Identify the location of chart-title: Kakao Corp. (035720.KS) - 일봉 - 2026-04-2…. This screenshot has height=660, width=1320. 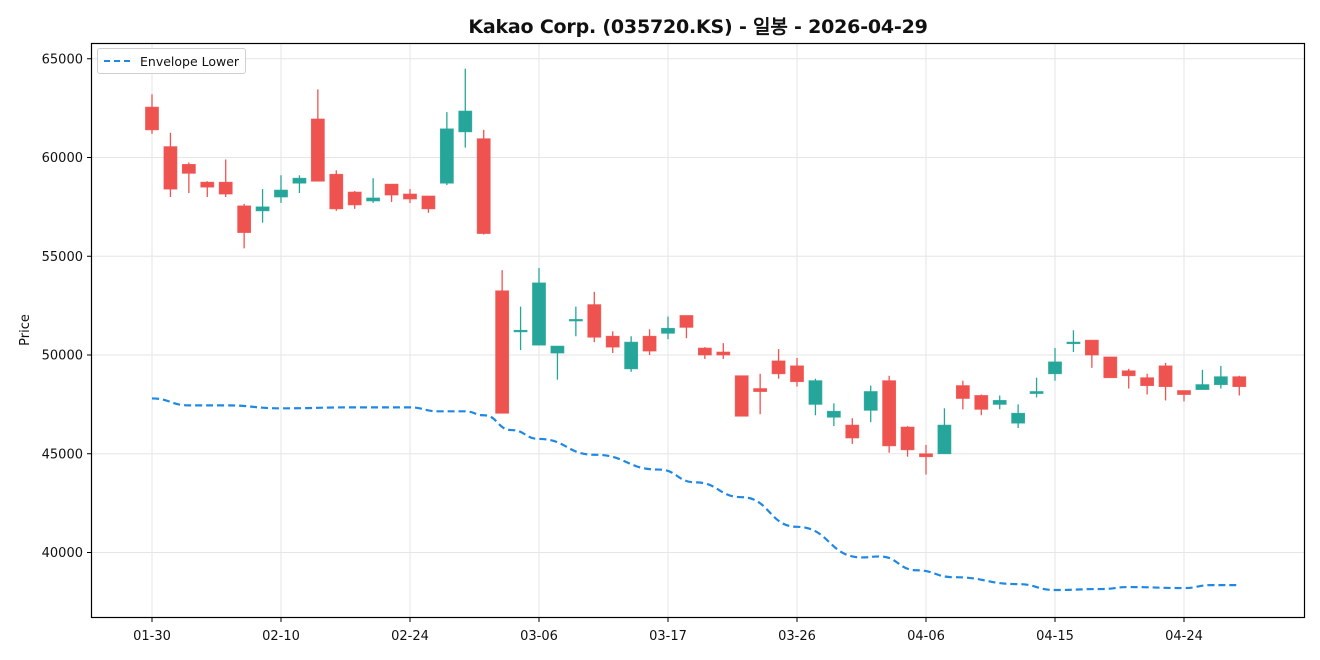
(698, 27).